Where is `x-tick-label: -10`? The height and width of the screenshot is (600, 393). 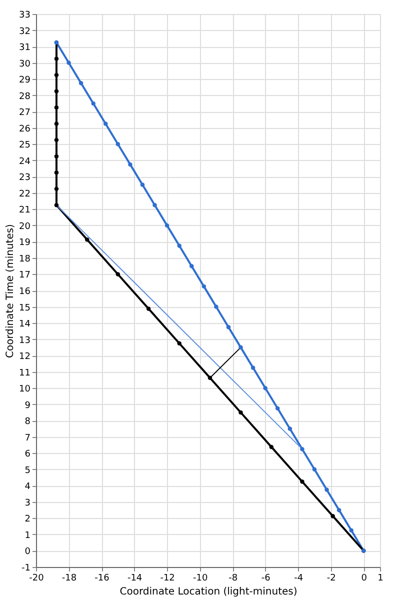 x-tick-label: -10 is located at coordinates (200, 579).